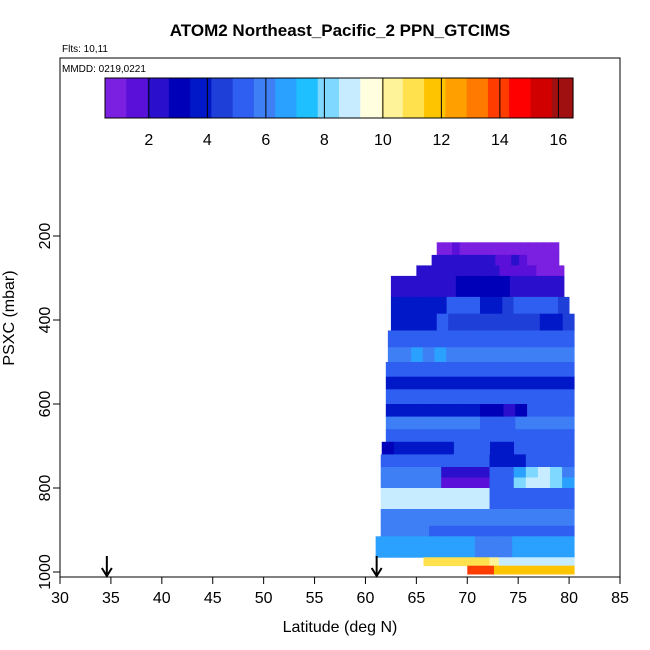 This screenshot has height=650, width=650. What do you see at coordinates (104, 69) in the screenshot?
I see `mmdd-label: MMDD: 0219,0221` at bounding box center [104, 69].